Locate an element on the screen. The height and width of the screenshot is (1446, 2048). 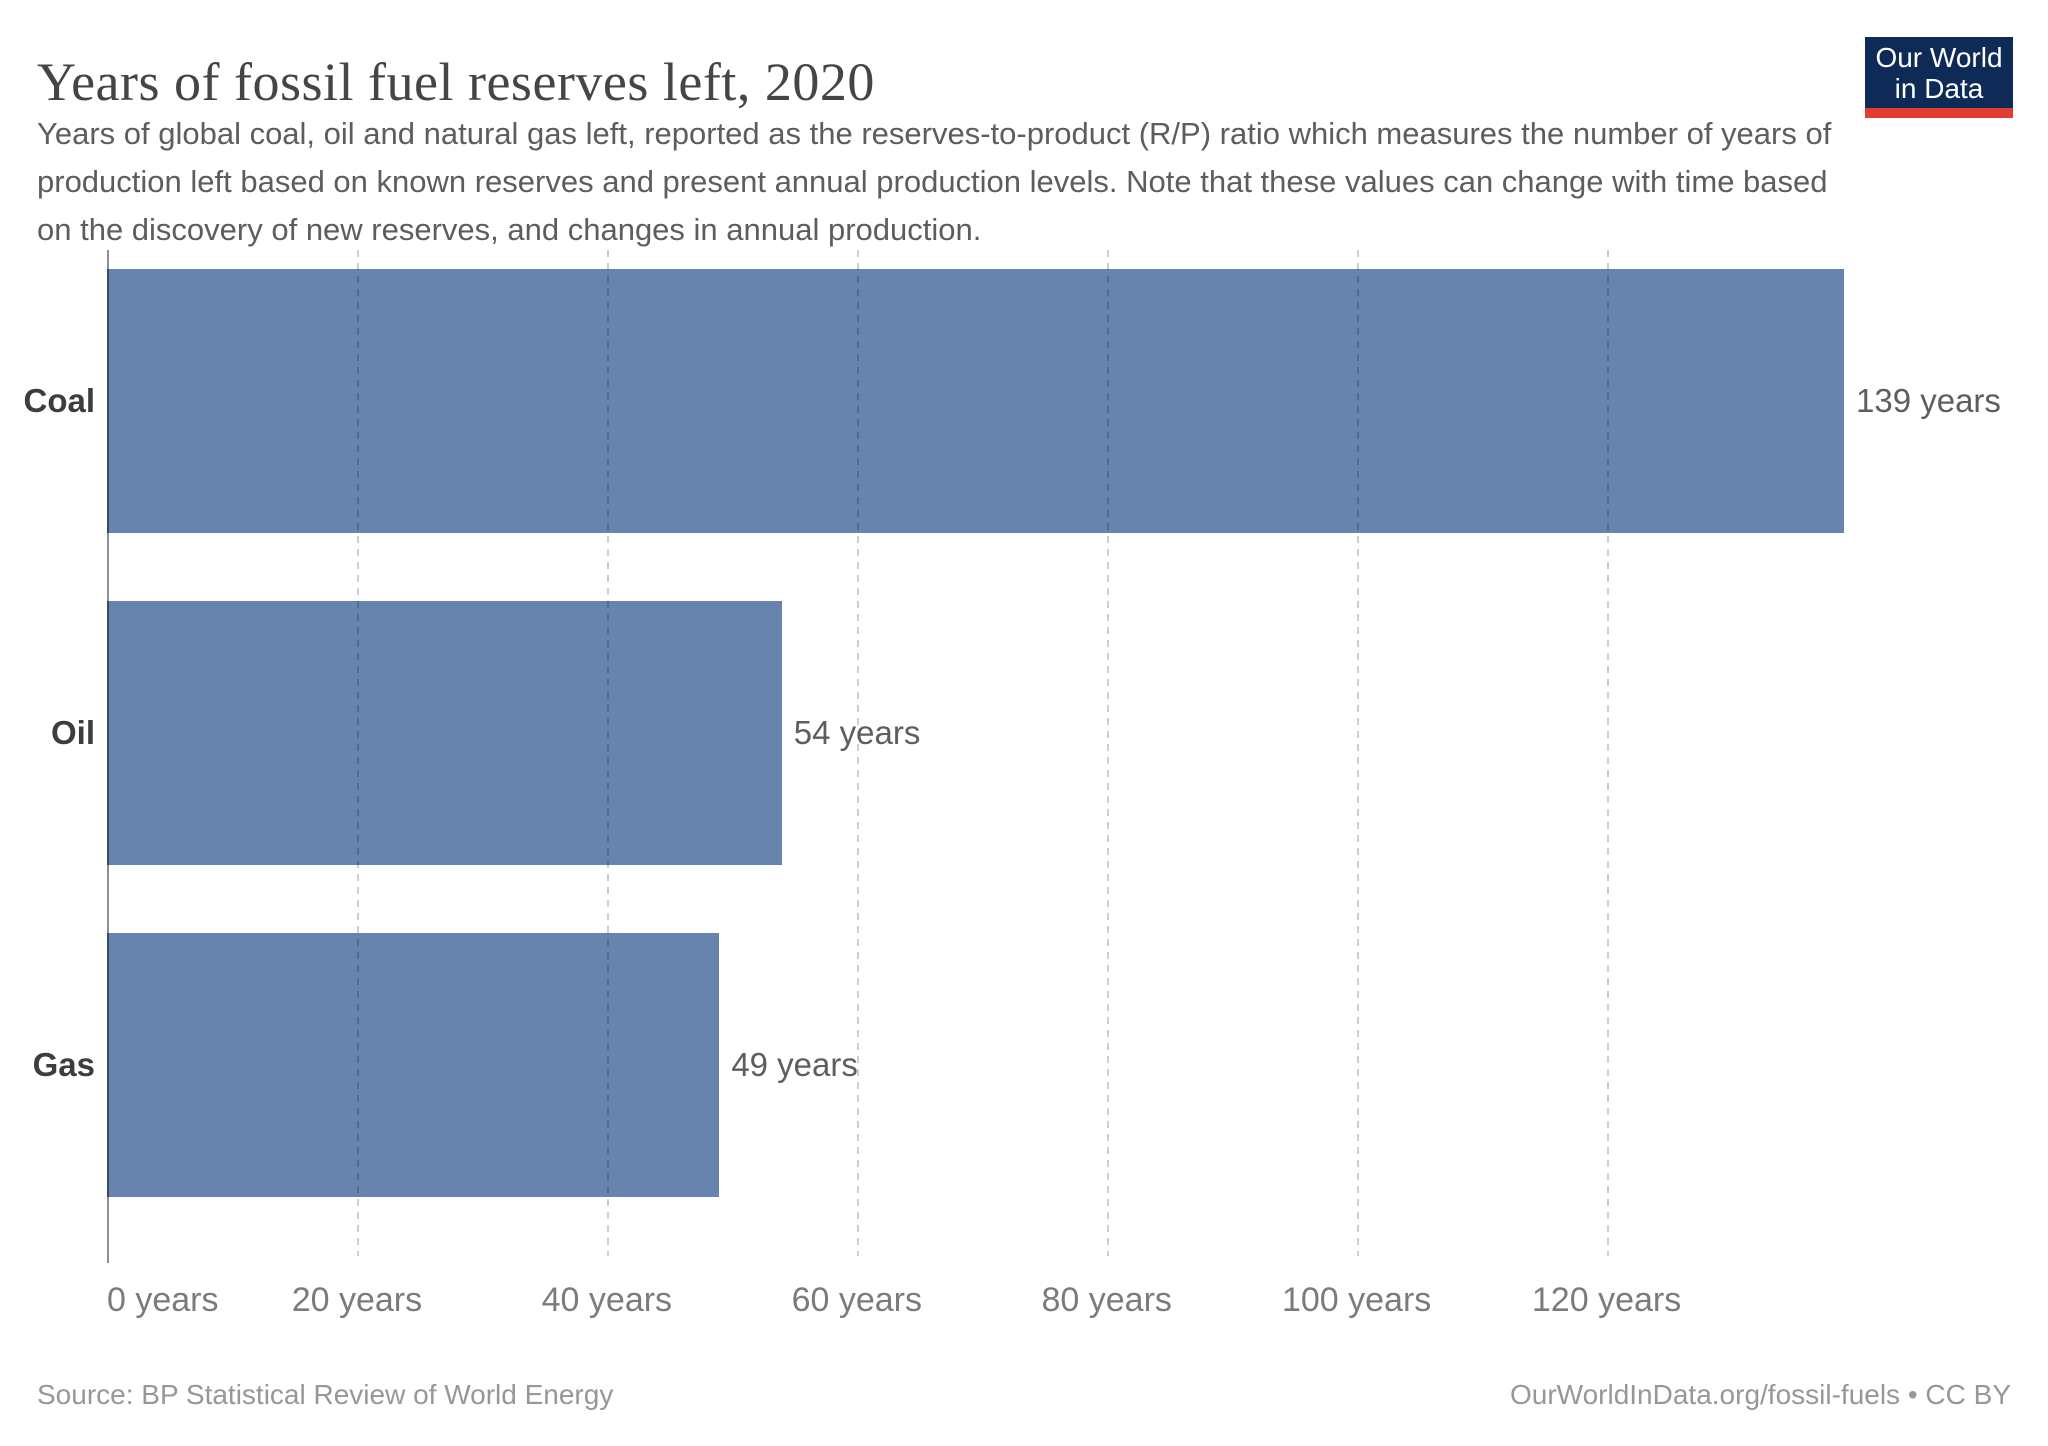
owid-logo-line1: Our World is located at coordinates (1939, 57).